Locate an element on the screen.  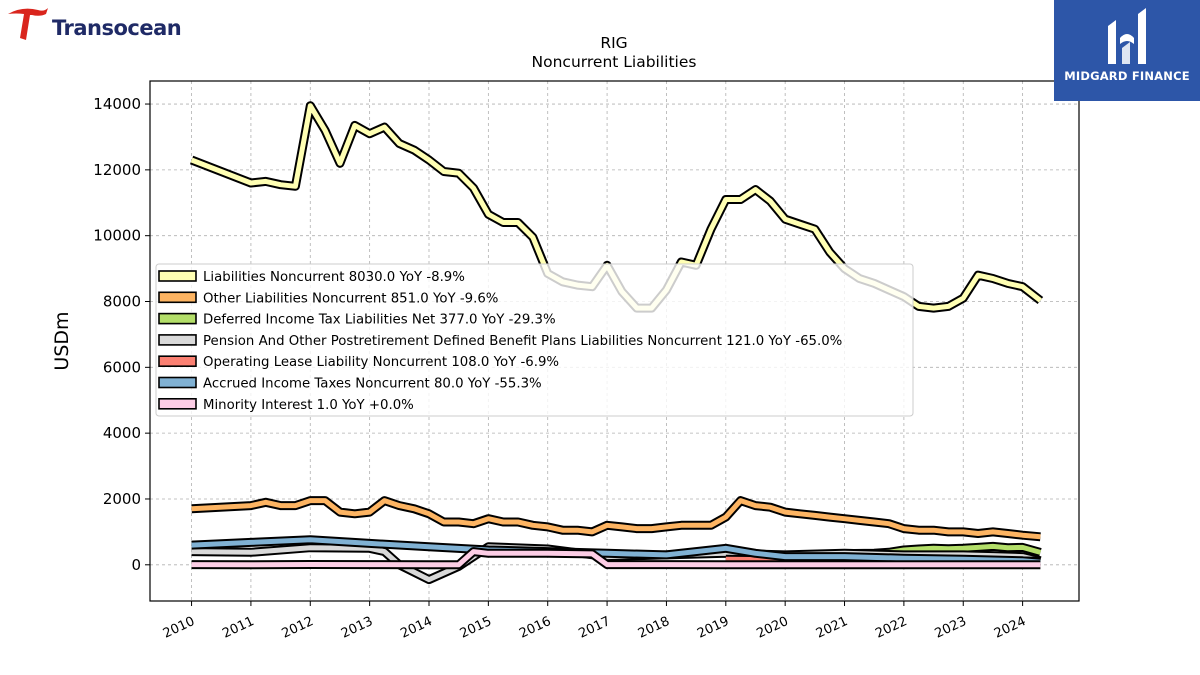
x-tick-label: 2013 is located at coordinates (357, 628).